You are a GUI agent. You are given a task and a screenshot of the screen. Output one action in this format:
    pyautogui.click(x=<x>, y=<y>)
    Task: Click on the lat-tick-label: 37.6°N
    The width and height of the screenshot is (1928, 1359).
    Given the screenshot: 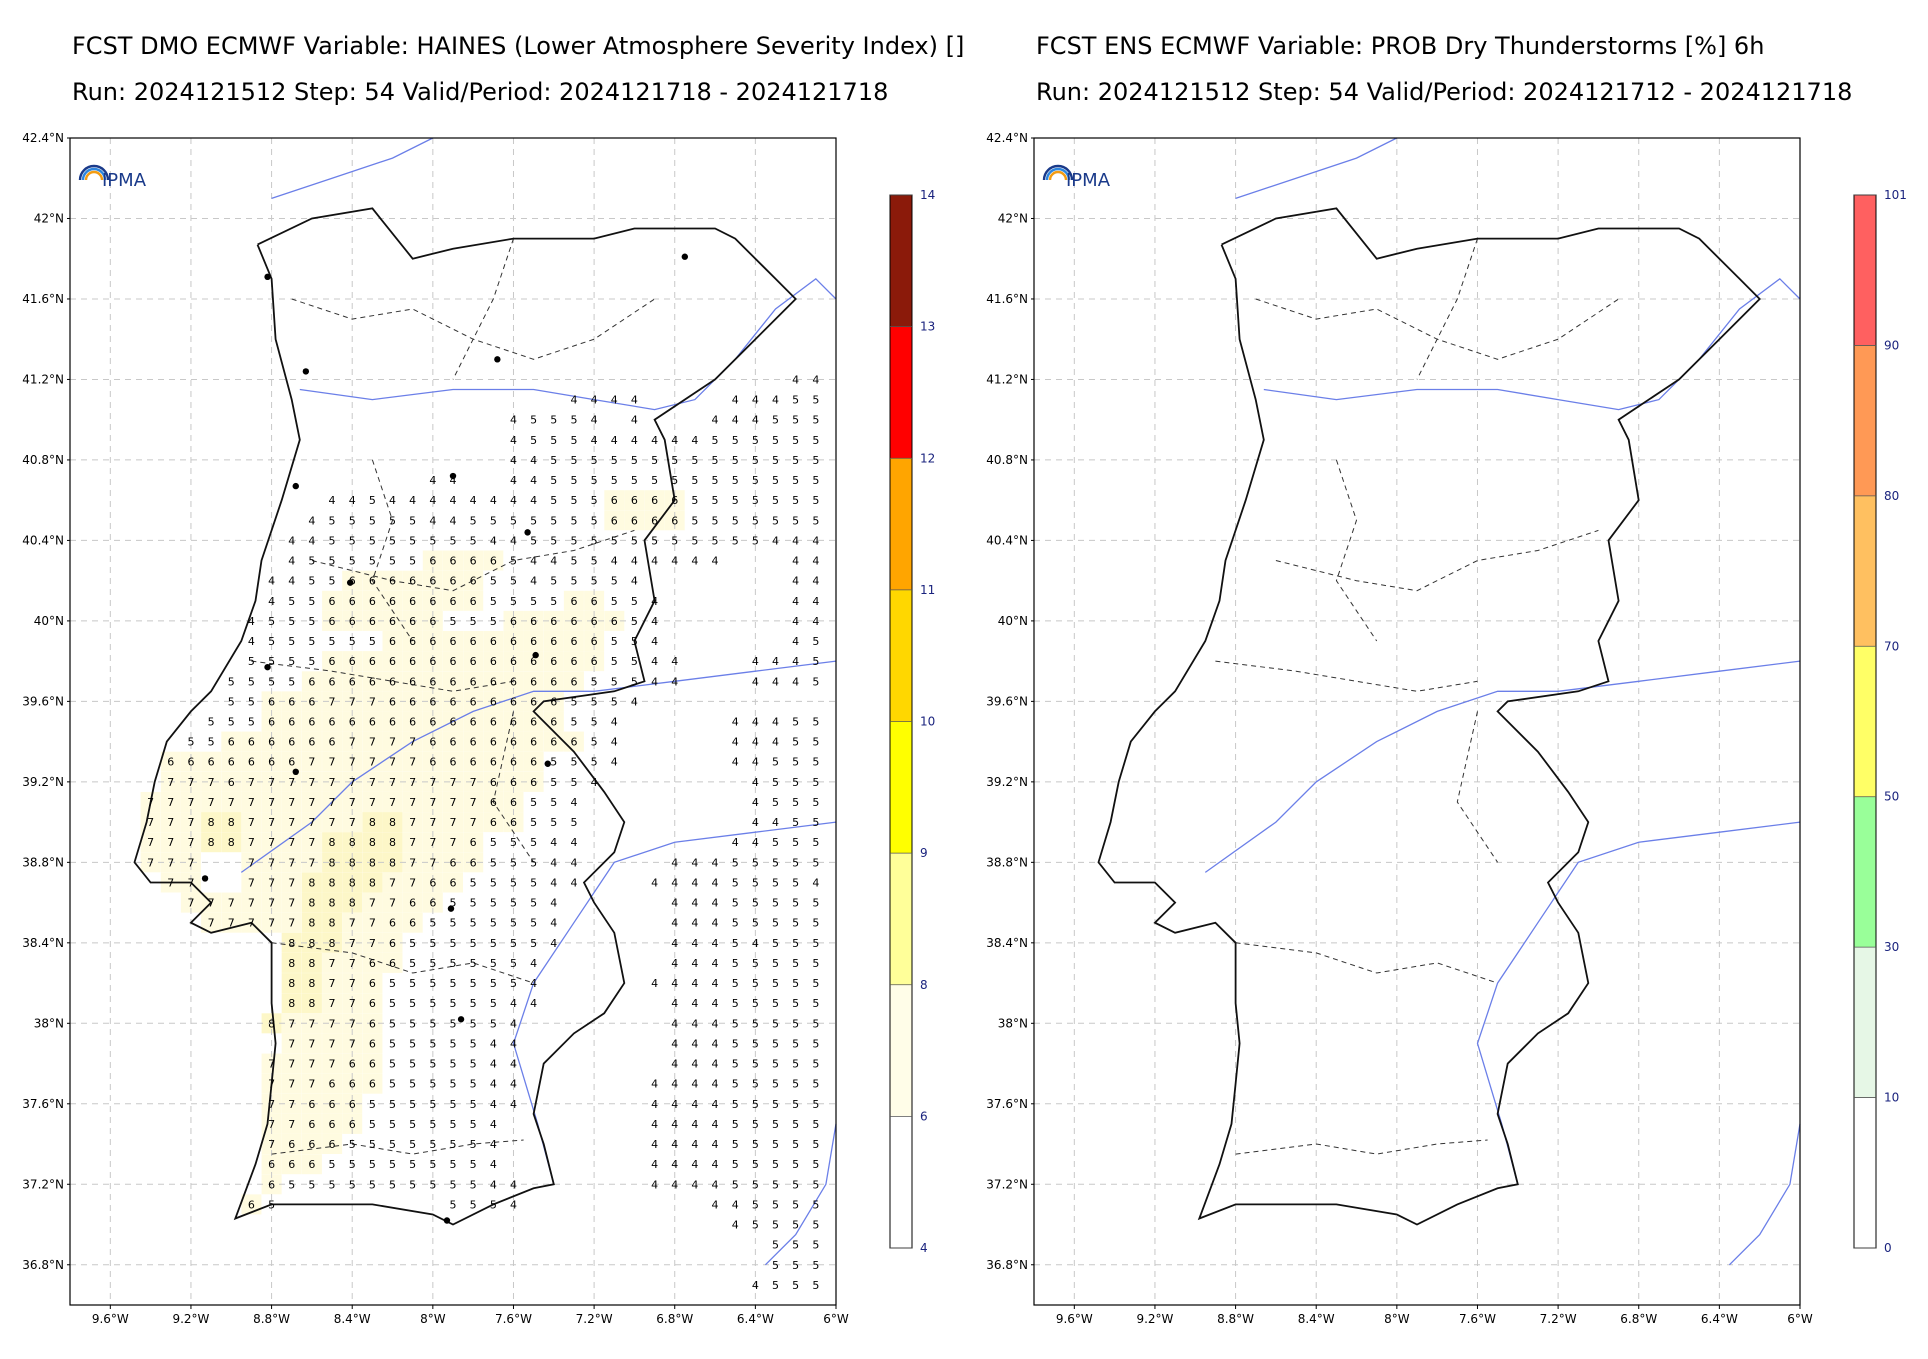 What is the action you would take?
    pyautogui.click(x=1007, y=1104)
    